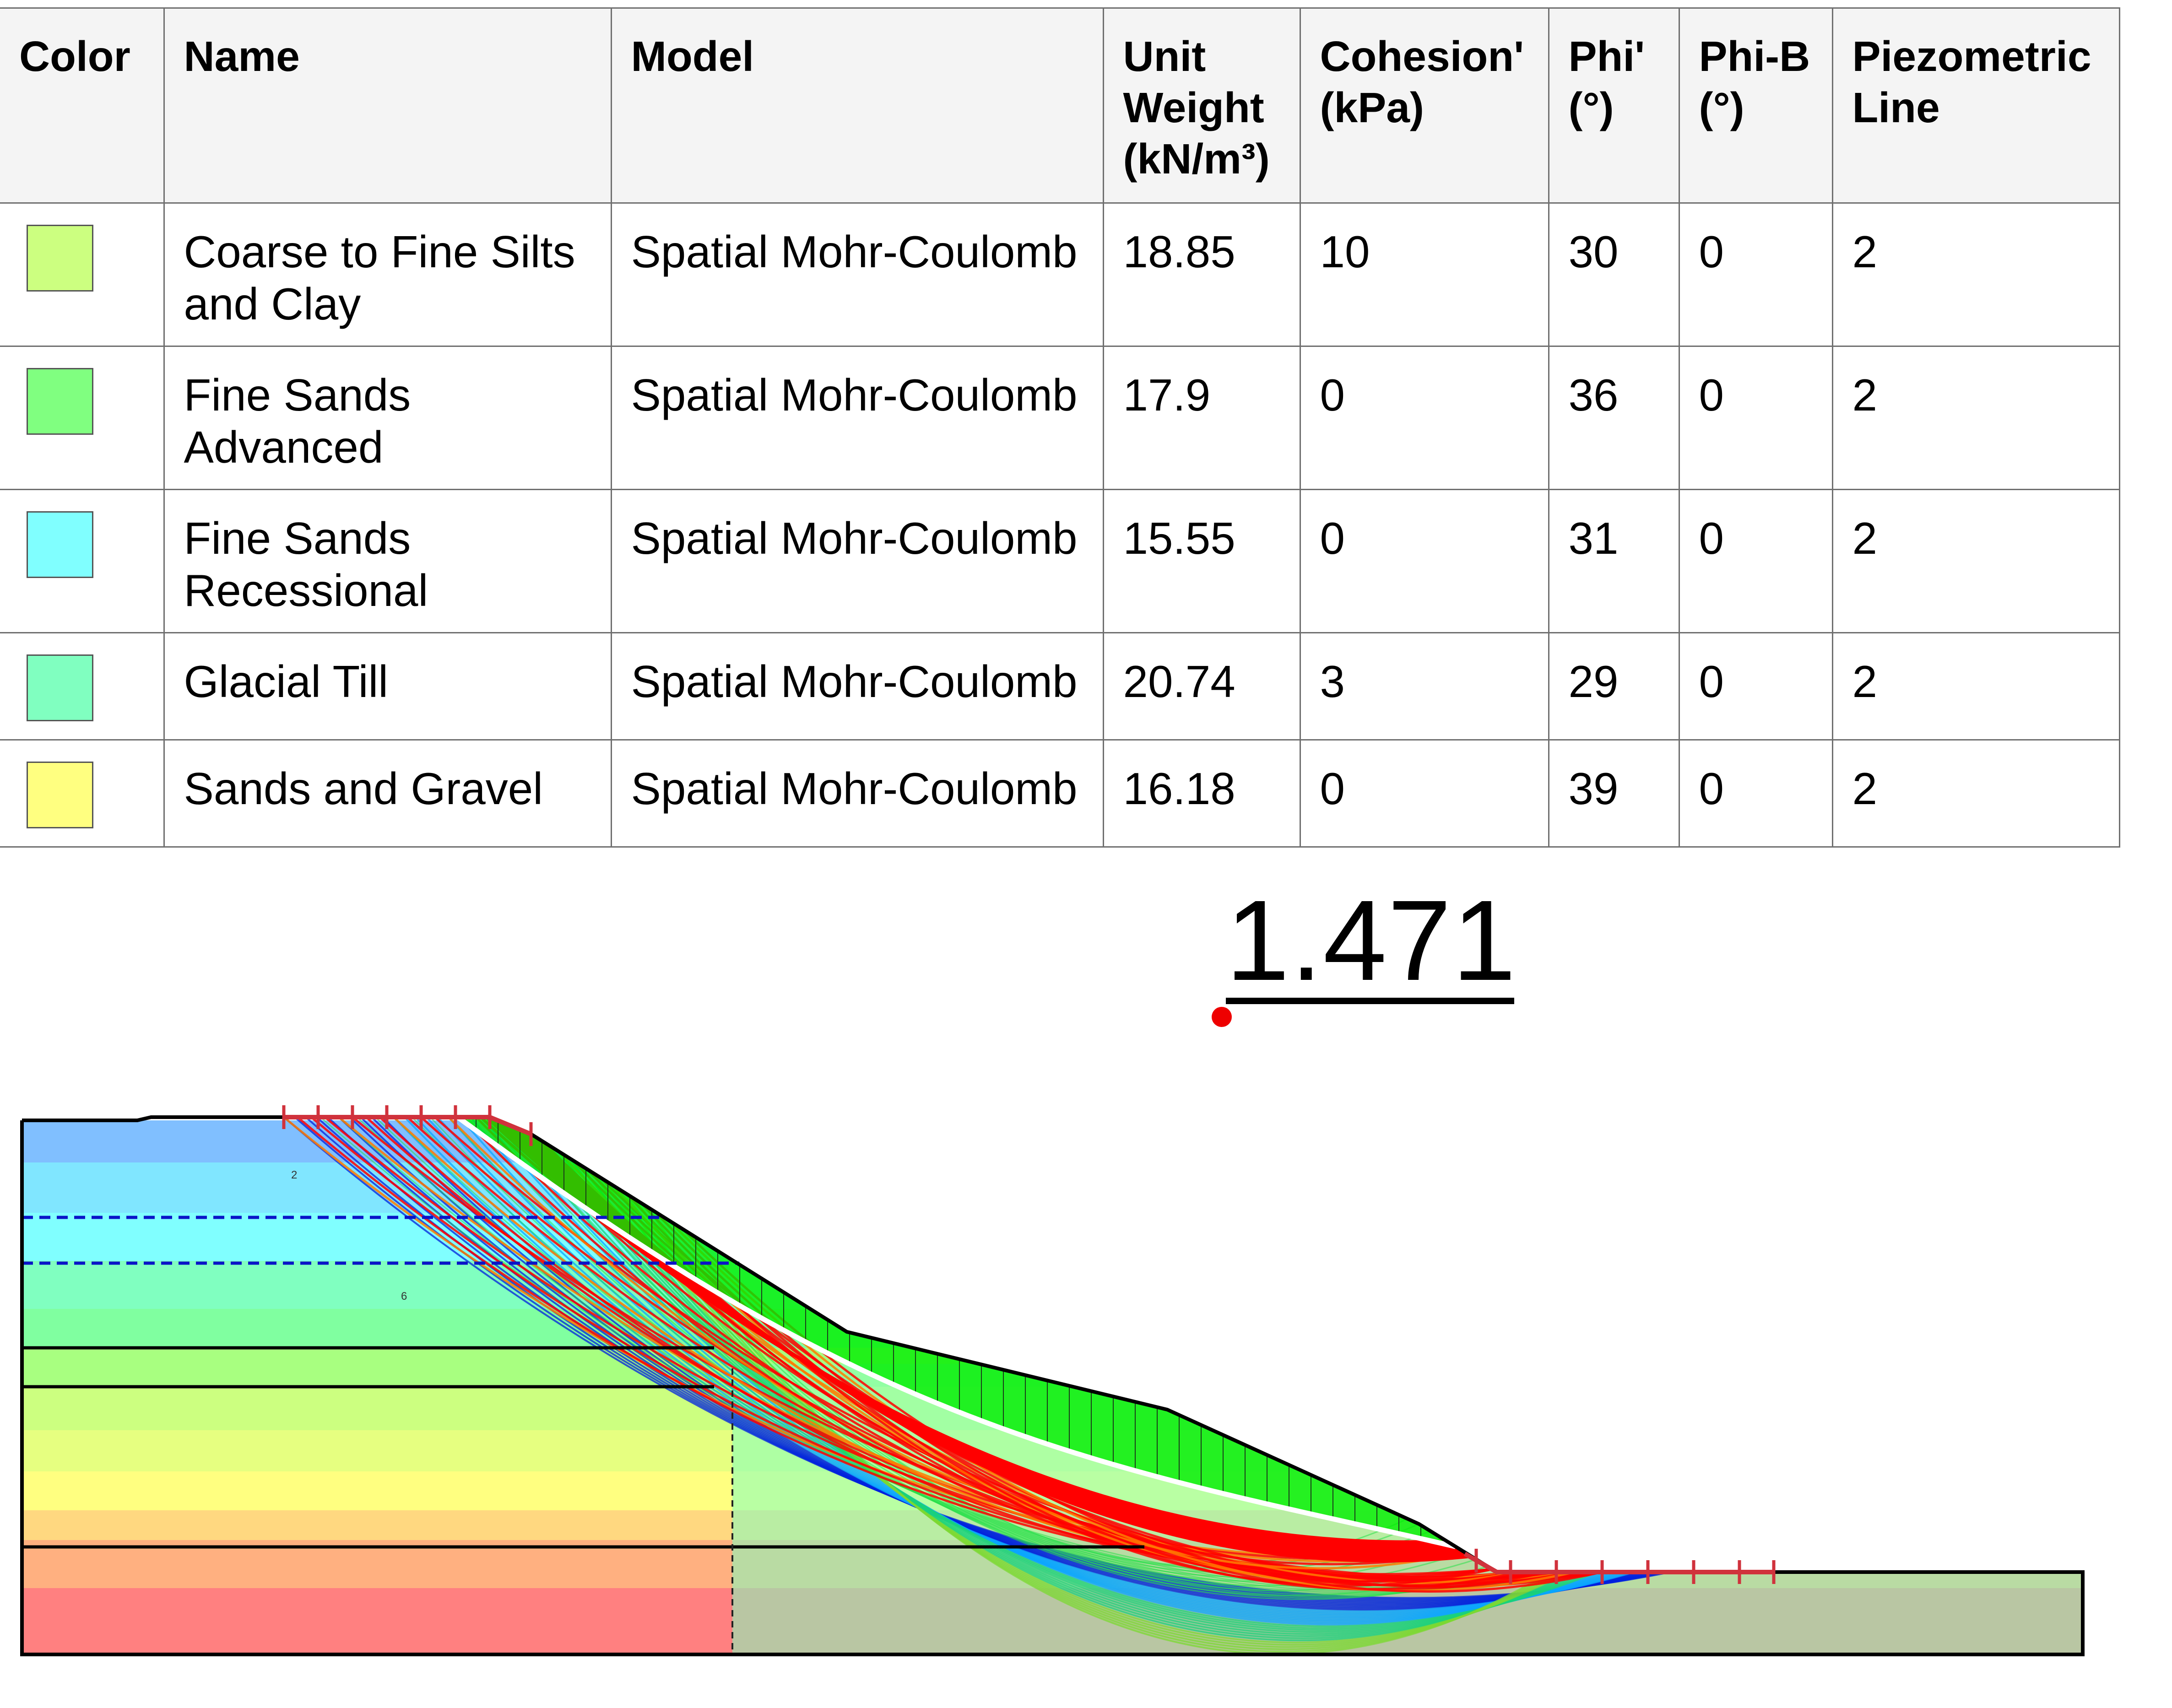  I want to click on column-header-piezometric-line: Piezometric Line, so click(1975, 105).